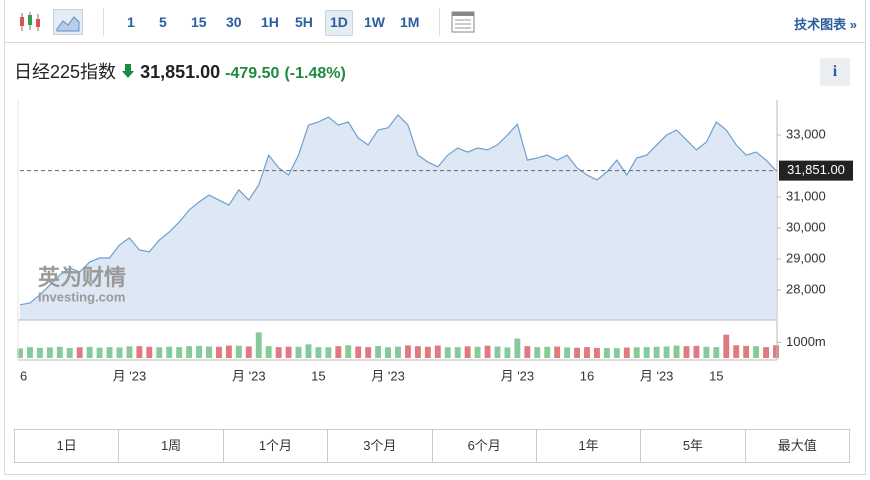  I want to click on interval-button: 5, so click(163, 22).